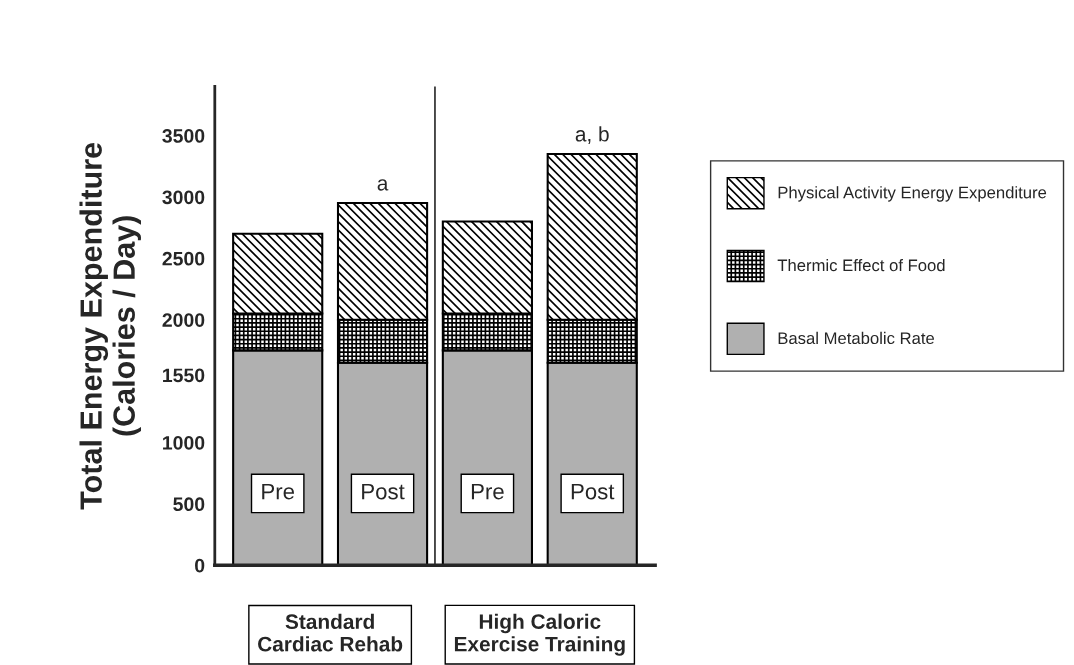  What do you see at coordinates (184, 375) in the screenshot?
I see `y-tick-label: 1550` at bounding box center [184, 375].